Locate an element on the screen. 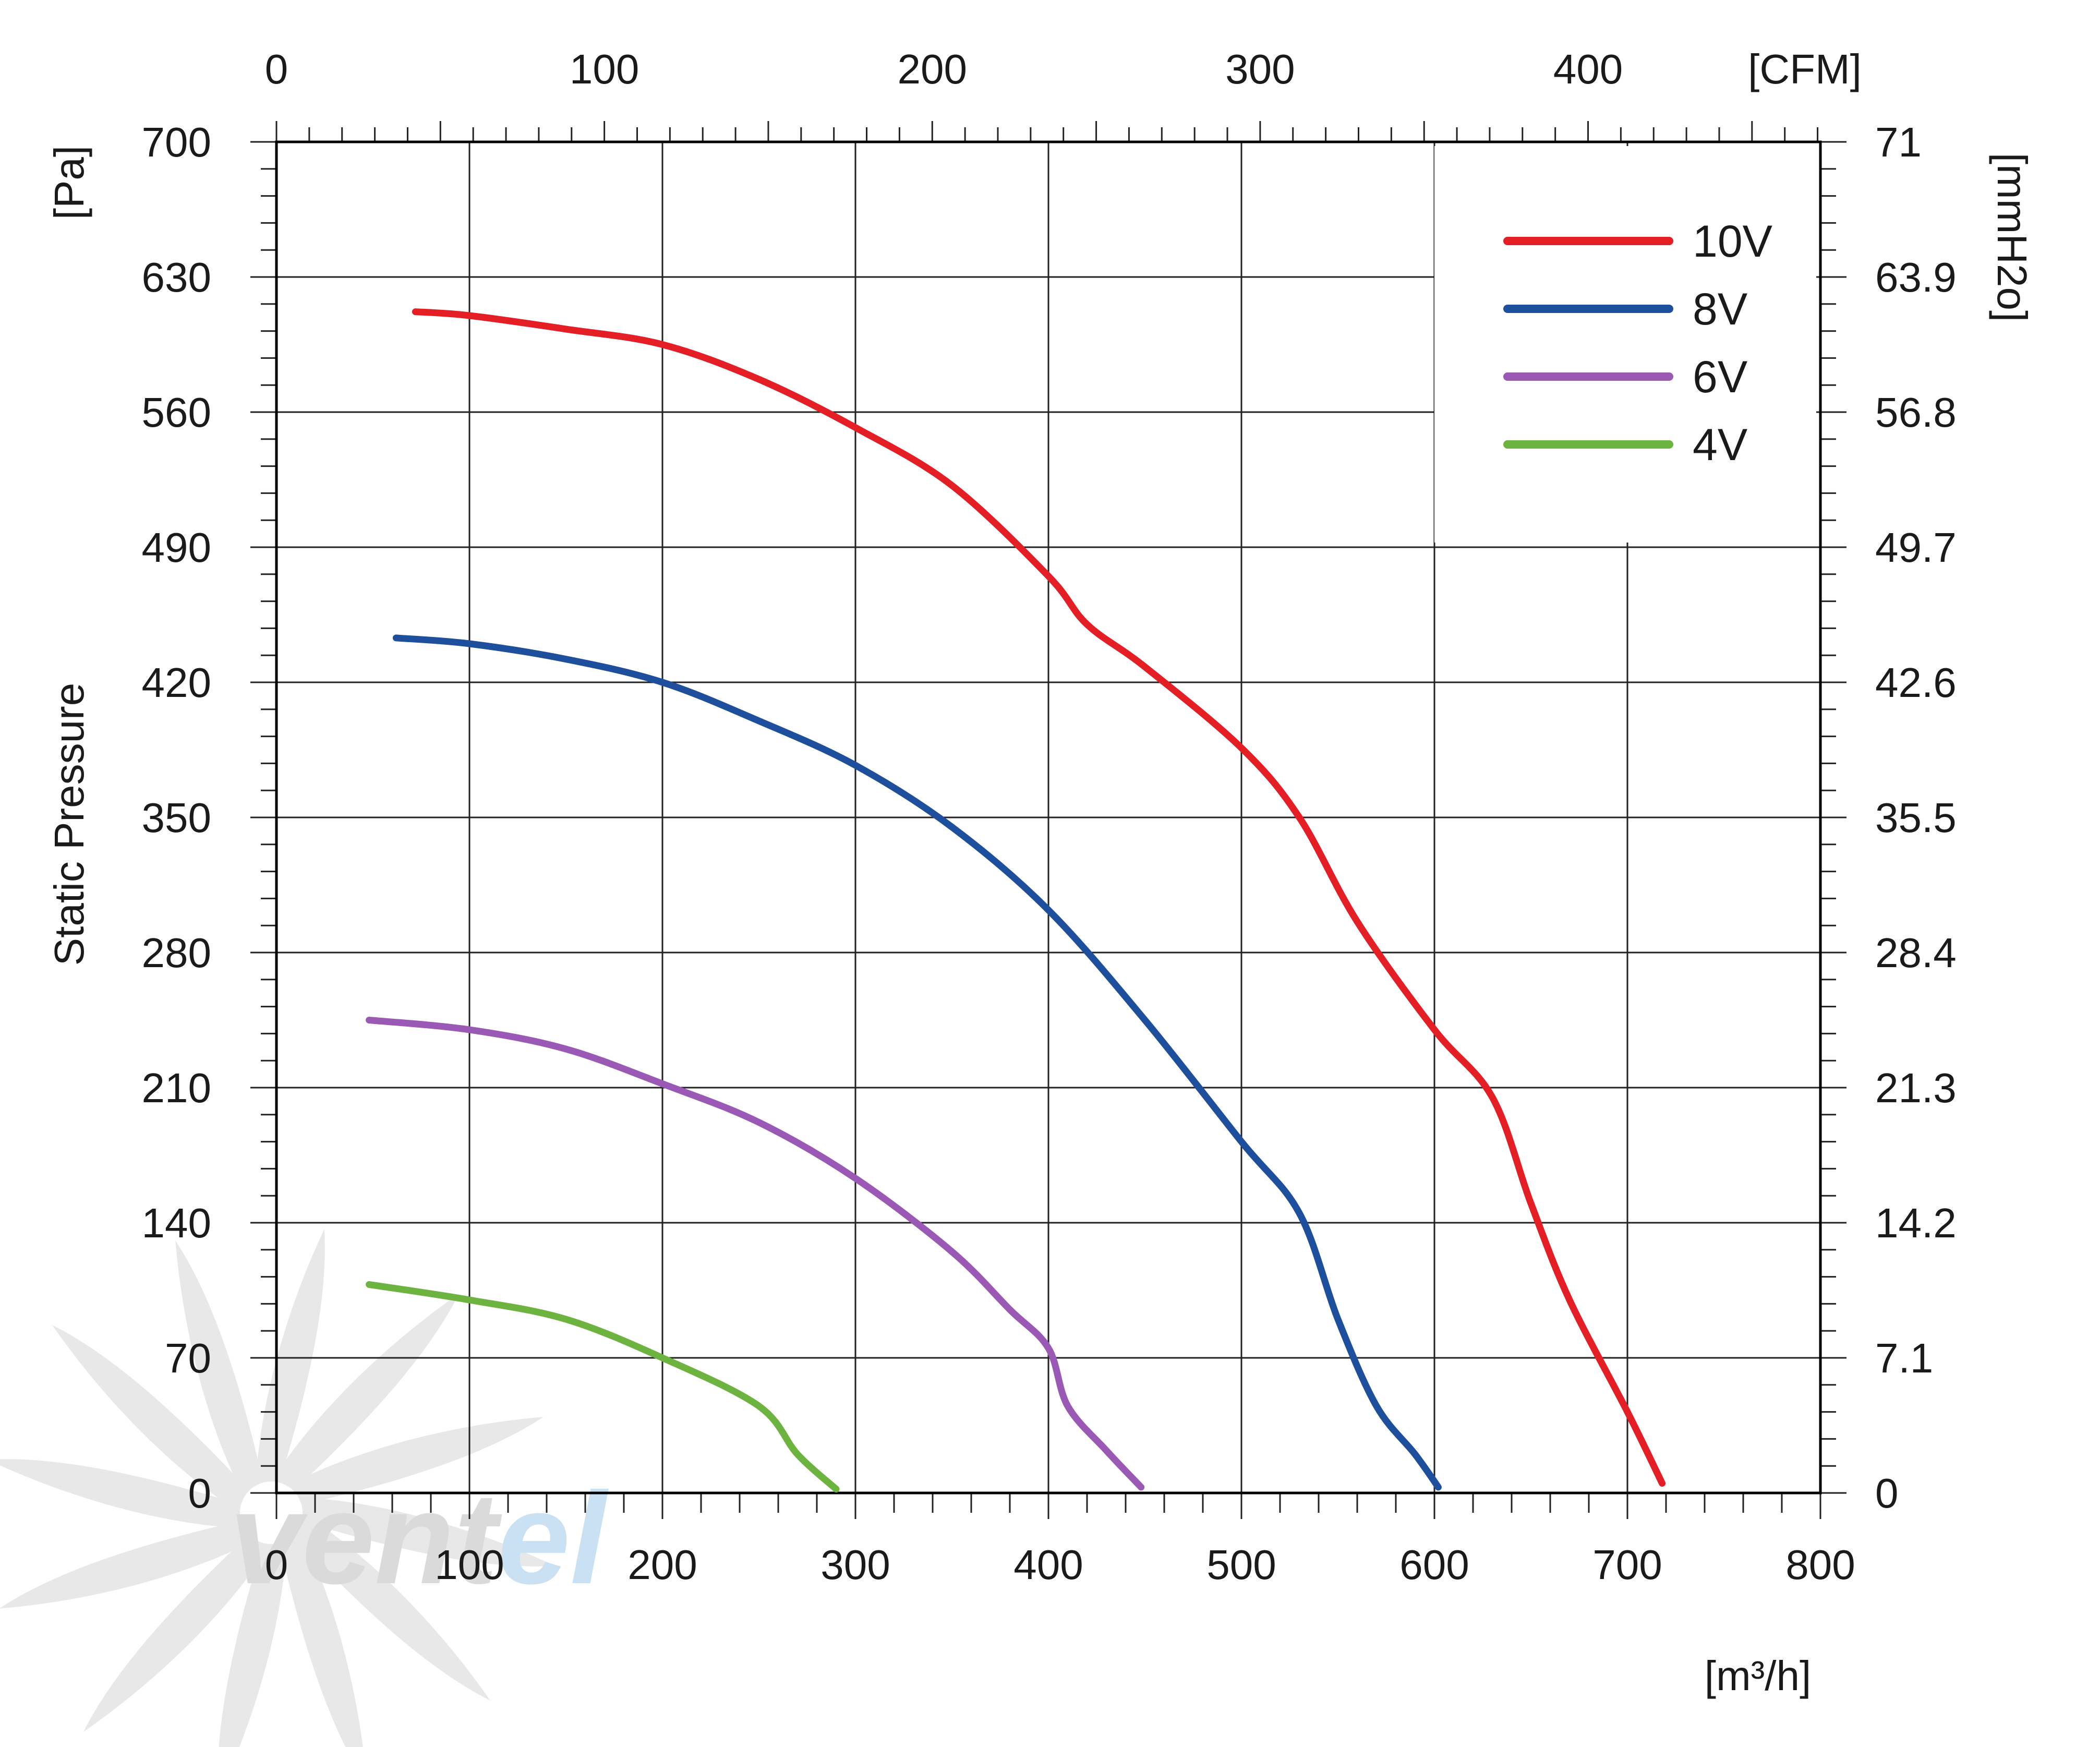 This screenshot has height=1747, width=2100. y-tick-label: 140 is located at coordinates (176, 1223).